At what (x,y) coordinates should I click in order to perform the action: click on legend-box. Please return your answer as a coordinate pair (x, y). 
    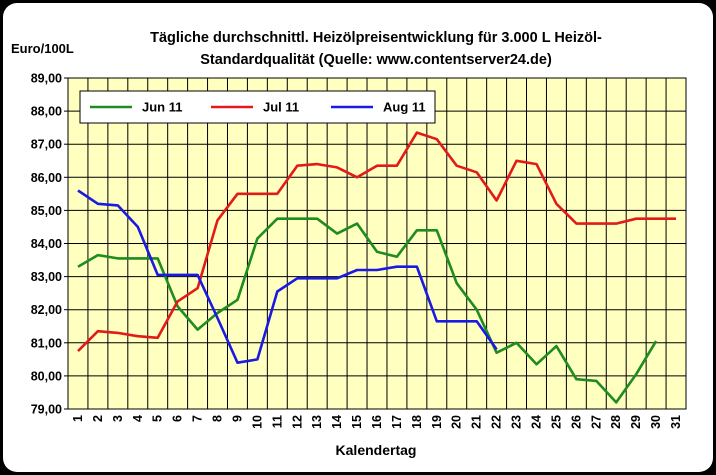
    Looking at the image, I should click on (257, 107).